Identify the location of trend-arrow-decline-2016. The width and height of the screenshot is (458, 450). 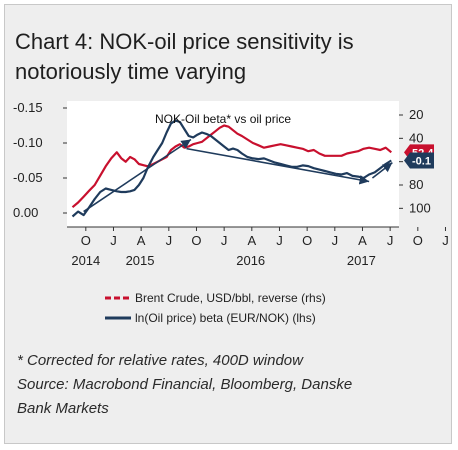
(278, 166).